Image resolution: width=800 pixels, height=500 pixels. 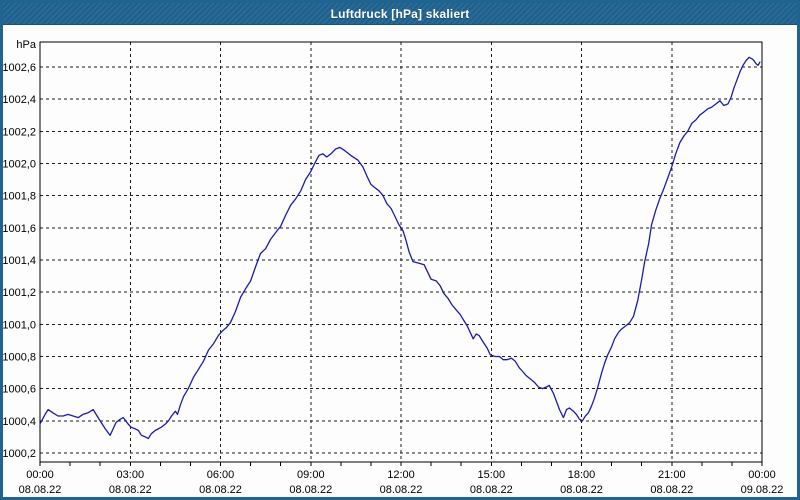 What do you see at coordinates (762, 490) in the screenshot?
I see `x-tick-date-label: 09.08.22` at bounding box center [762, 490].